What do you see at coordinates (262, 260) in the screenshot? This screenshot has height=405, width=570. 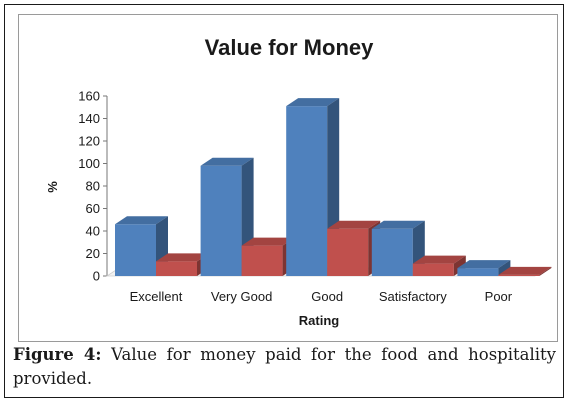 I see `bar-very-good-s2` at bounding box center [262, 260].